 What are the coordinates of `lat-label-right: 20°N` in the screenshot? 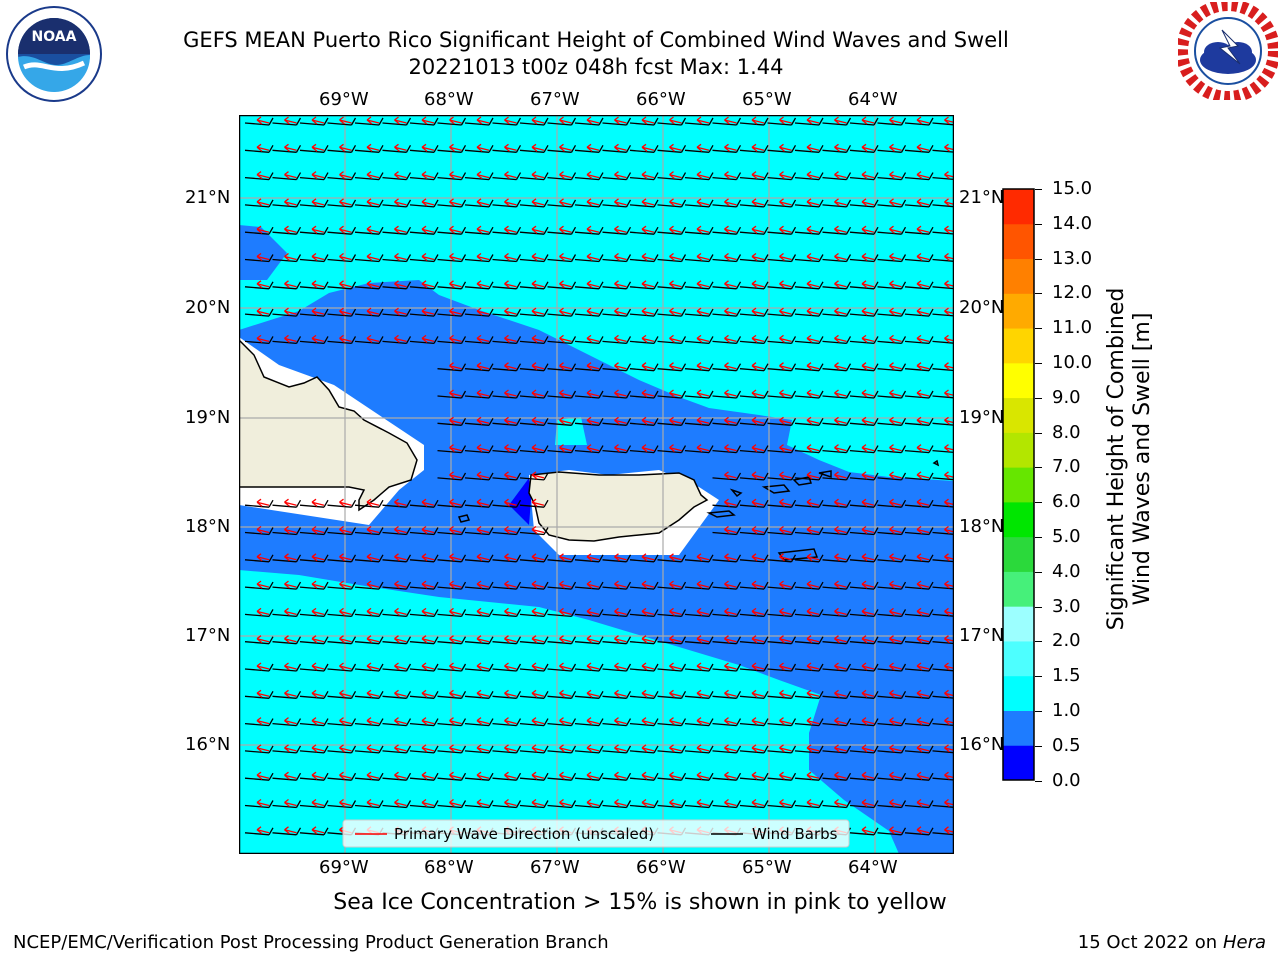 It's located at (982, 307).